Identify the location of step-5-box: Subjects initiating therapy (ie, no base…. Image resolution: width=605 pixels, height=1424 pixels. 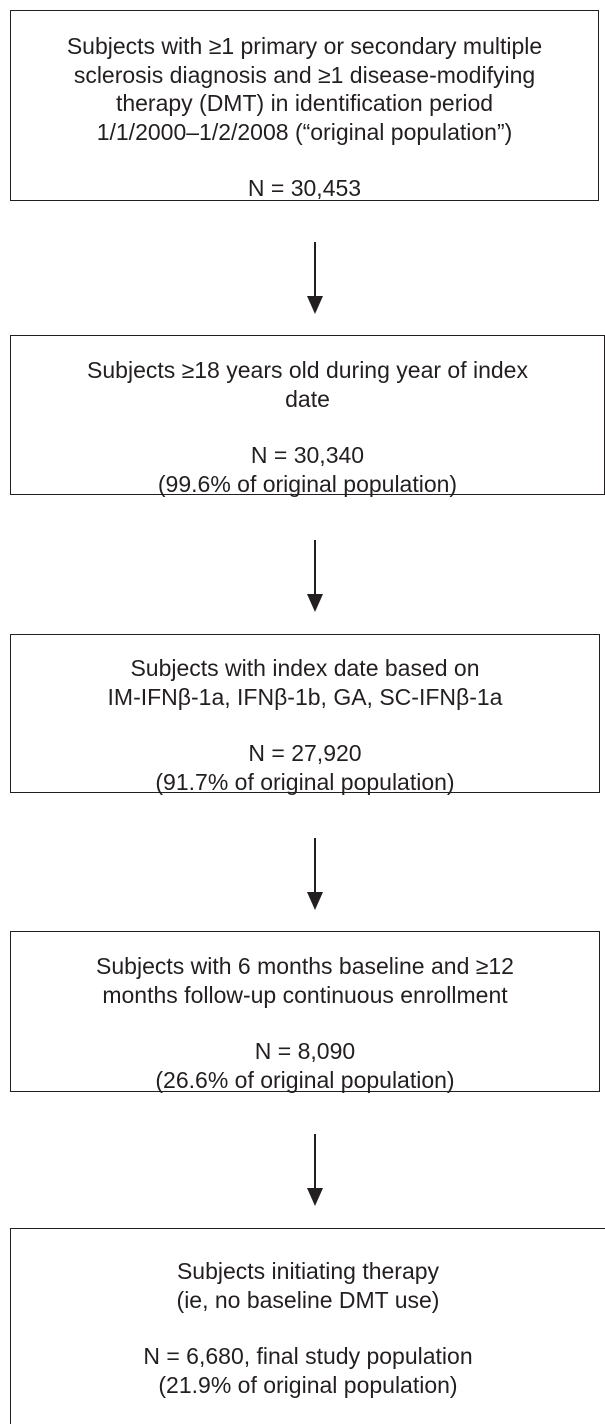
(307, 1326).